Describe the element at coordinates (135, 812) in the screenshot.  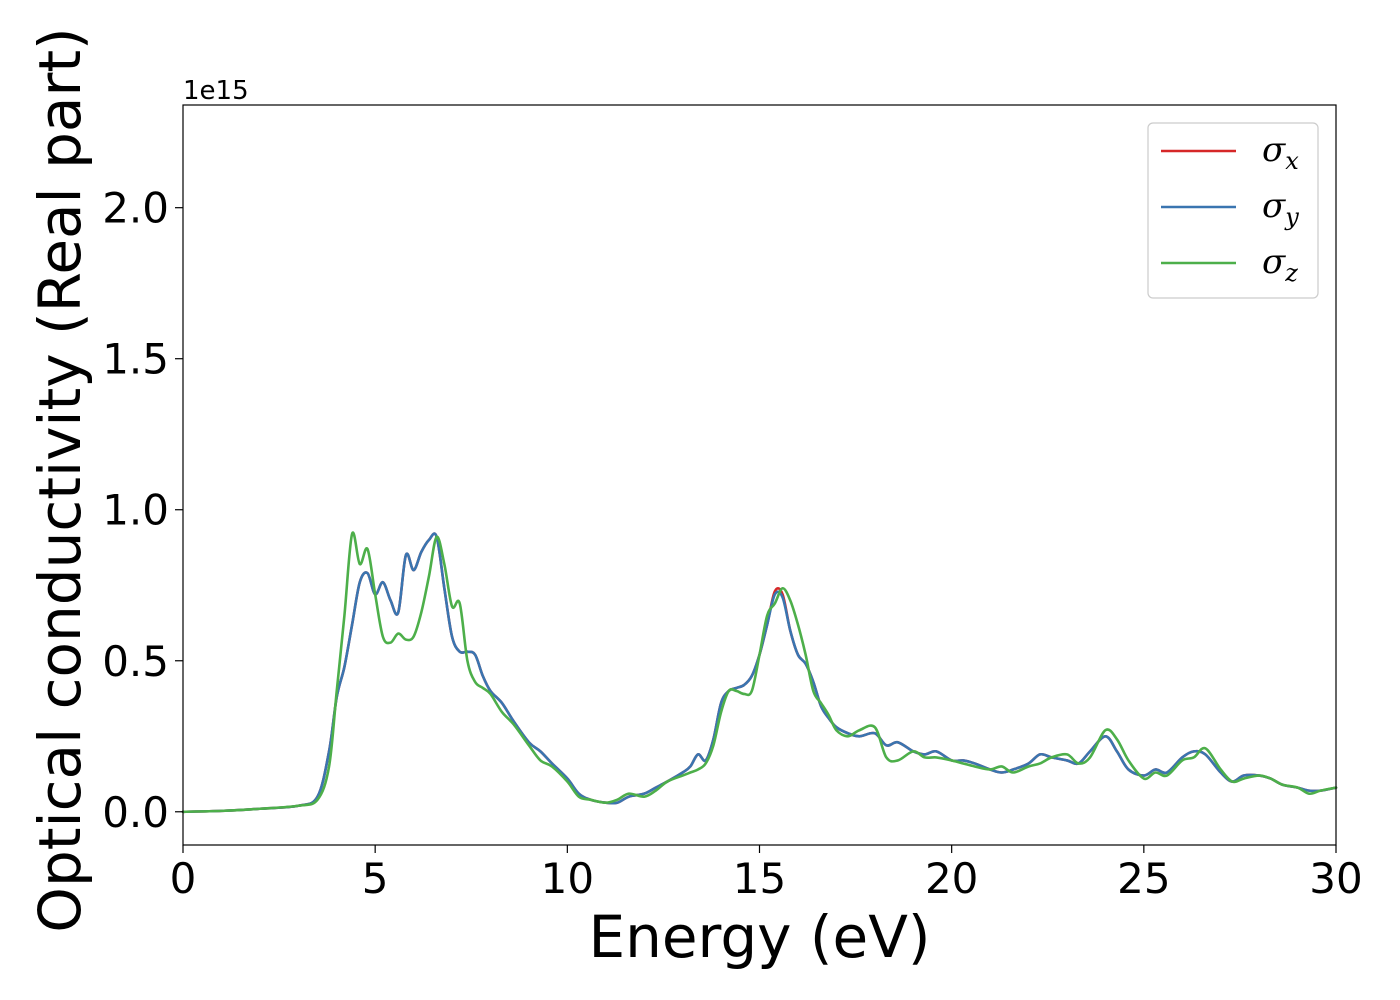
I see `y-tick-label: 0.0` at that location.